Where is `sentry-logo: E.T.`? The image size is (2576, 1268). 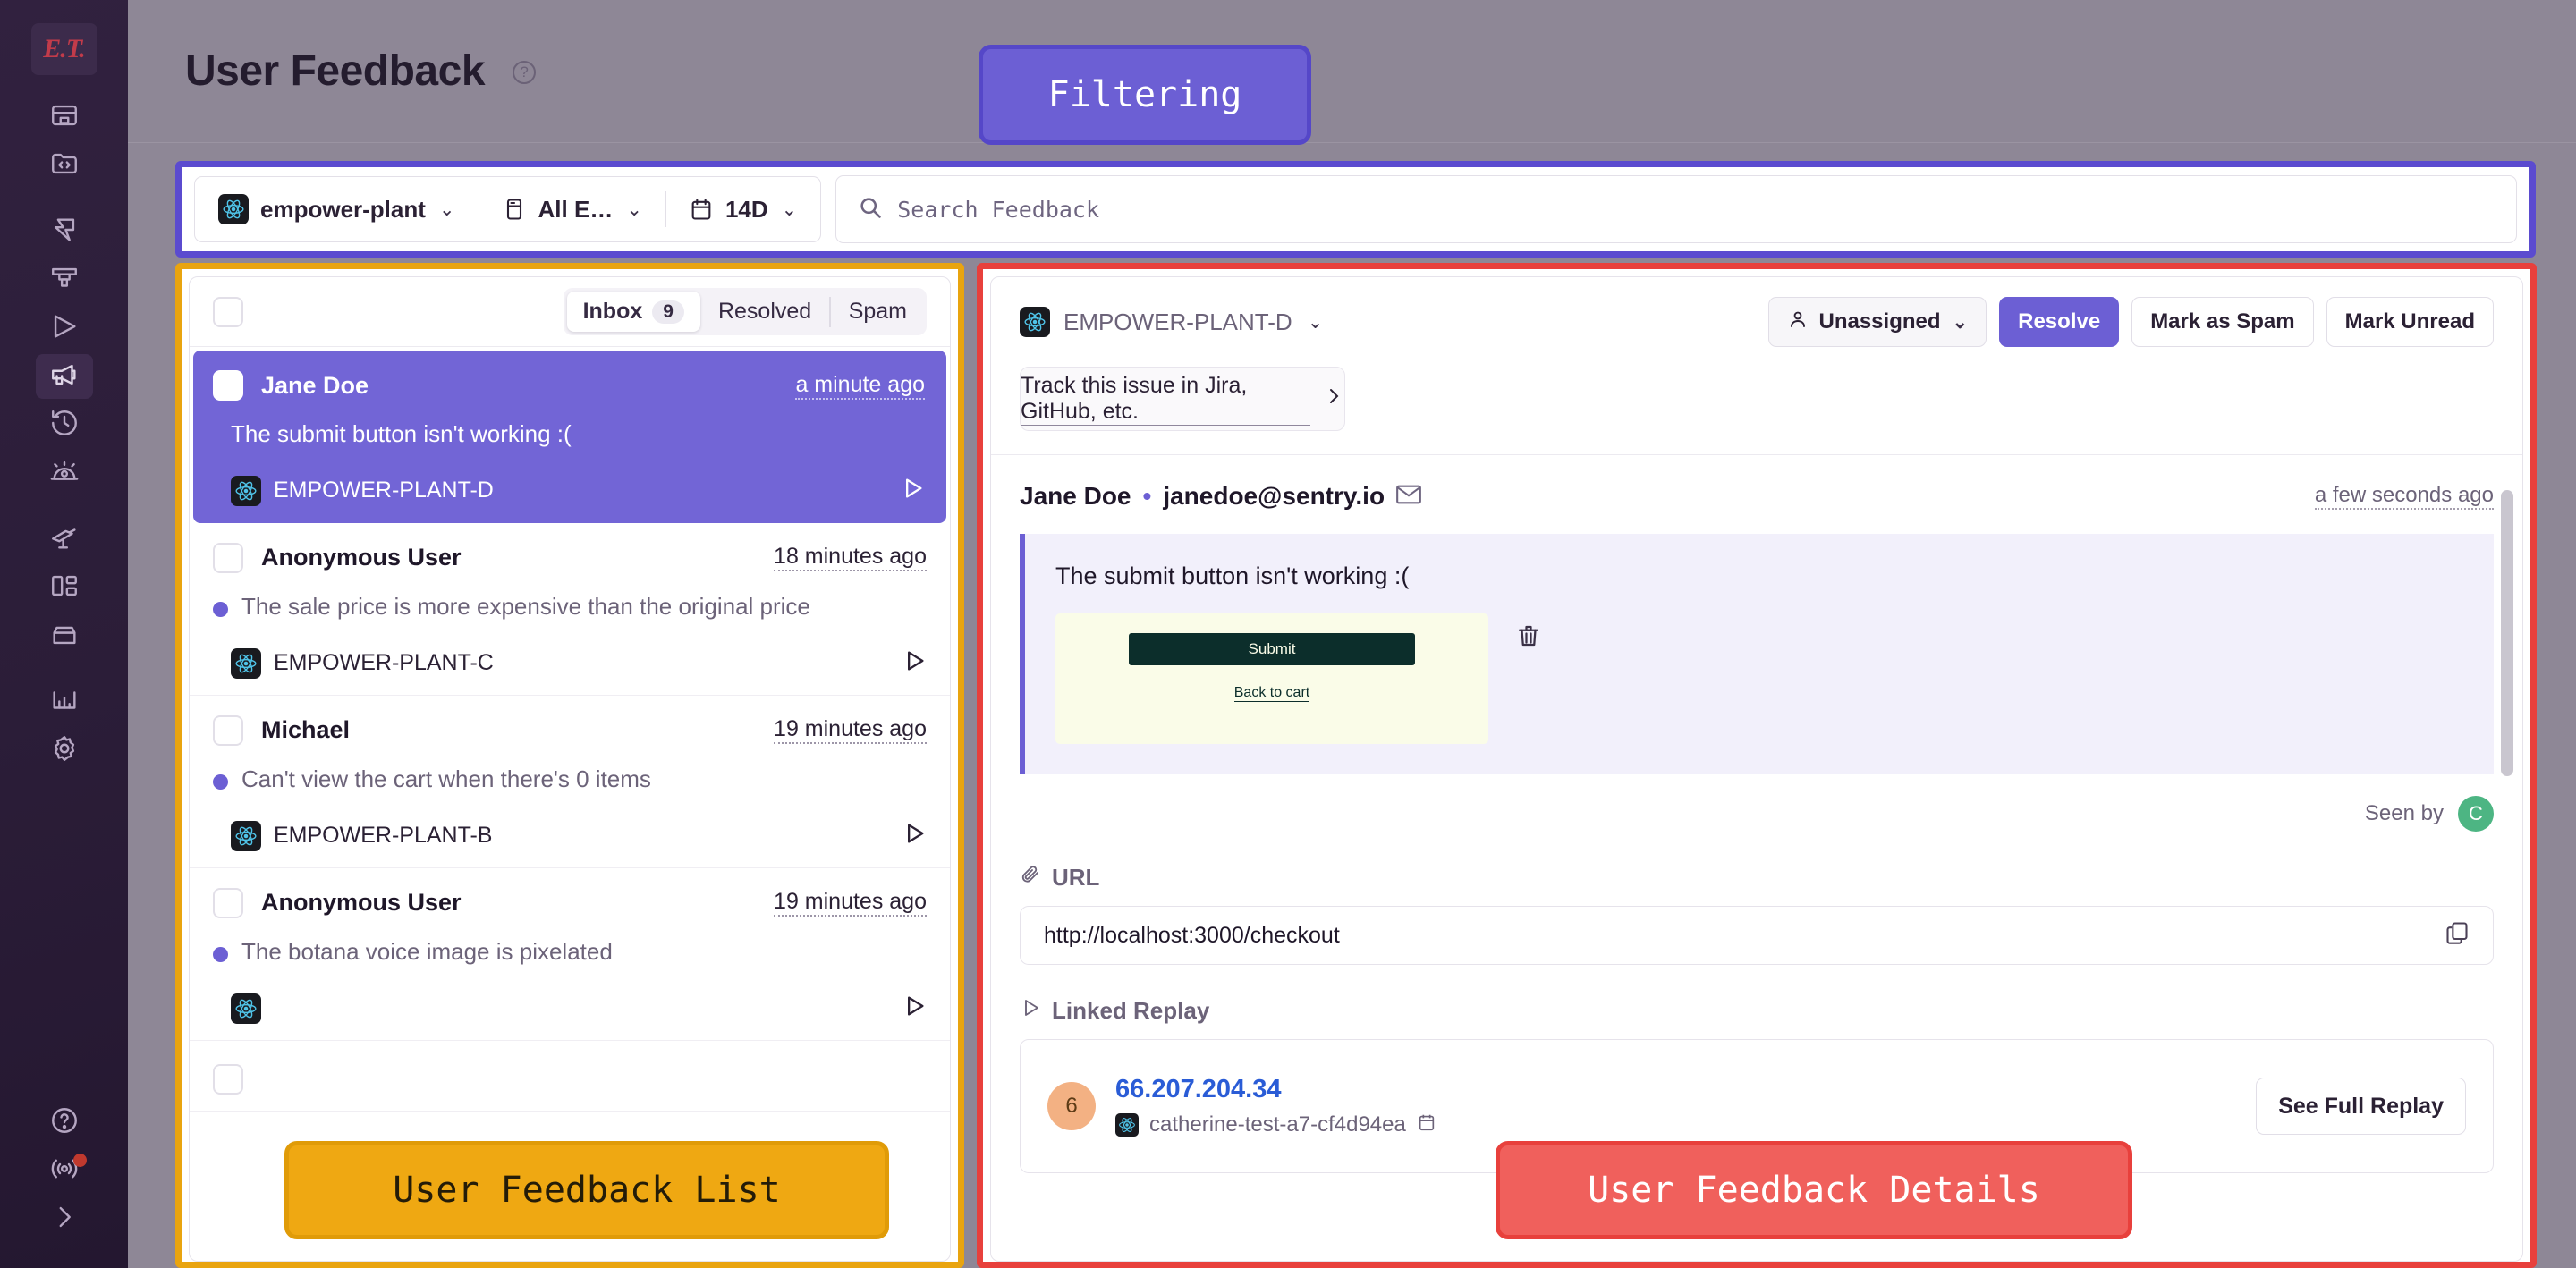
sentry-logo: E.T. is located at coordinates (63, 49).